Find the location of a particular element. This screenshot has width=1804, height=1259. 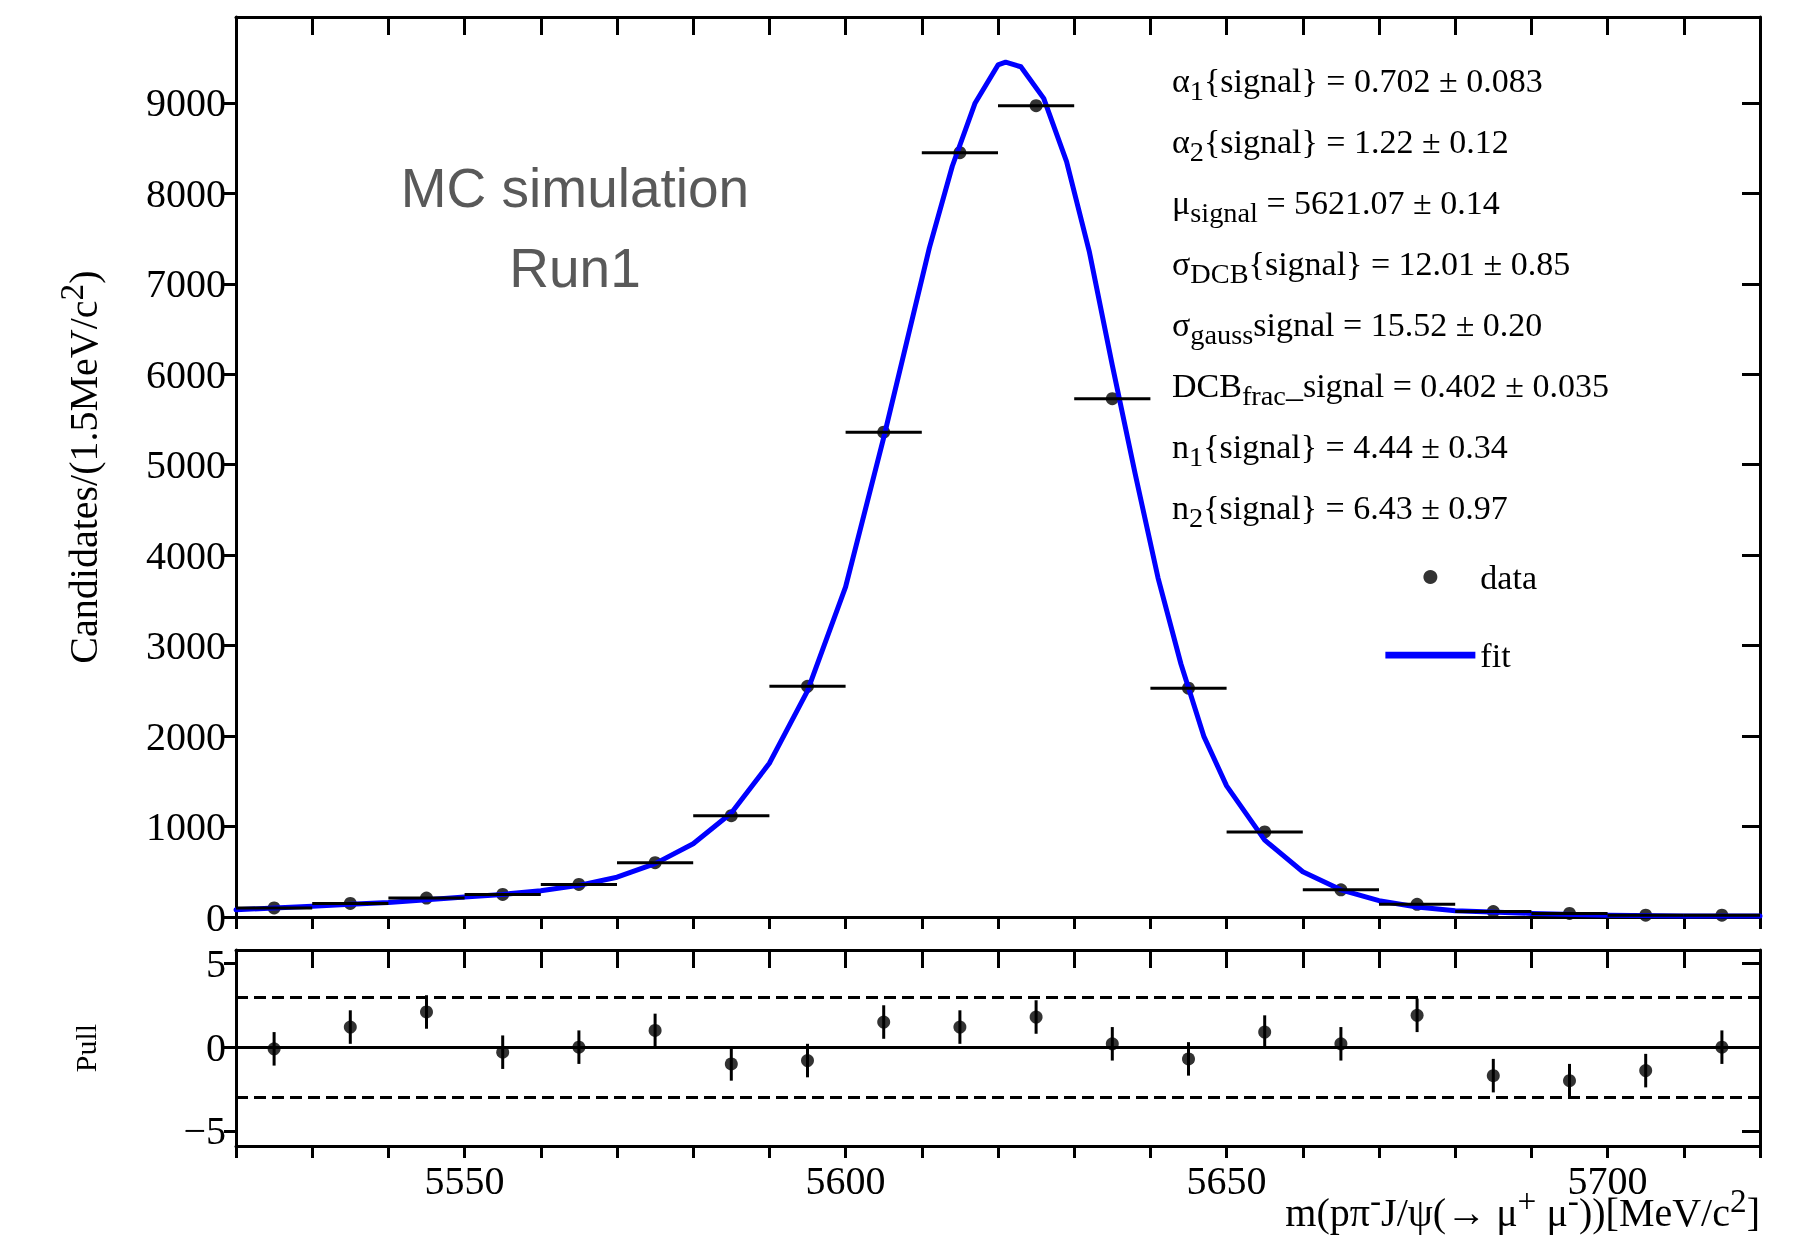

y-tick-label: 8000 is located at coordinates (186, 193).